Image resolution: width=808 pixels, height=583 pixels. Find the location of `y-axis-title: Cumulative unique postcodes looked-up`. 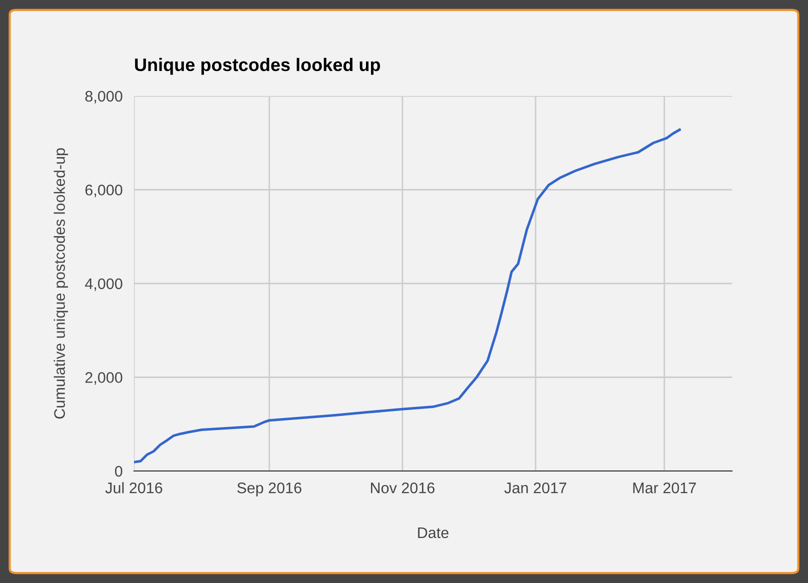

y-axis-title: Cumulative unique postcodes looked-up is located at coordinates (61, 283).